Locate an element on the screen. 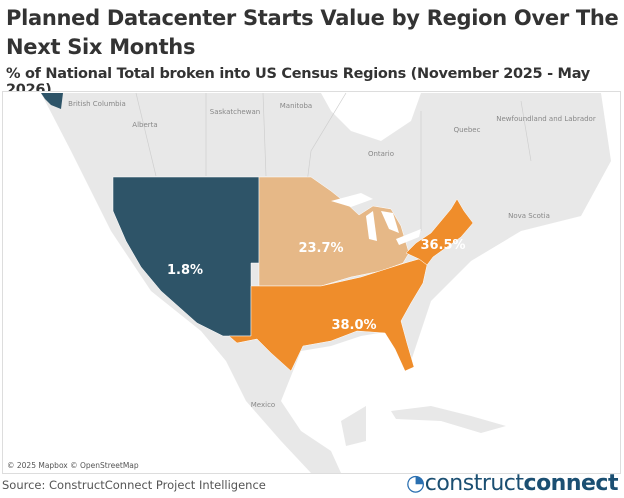 This screenshot has height=498, width=624. region-value-labels: 1.8% 23.7% 36.5% 38.0% is located at coordinates (316, 285).